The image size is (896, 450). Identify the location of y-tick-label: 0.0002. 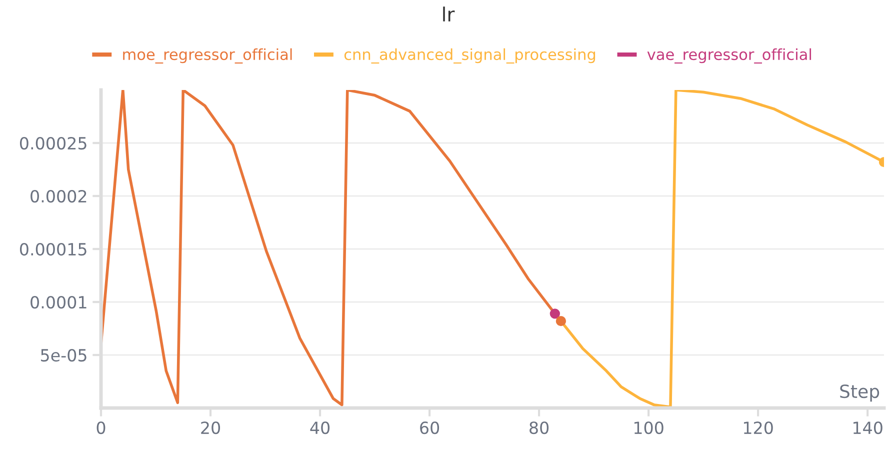
(58, 196).